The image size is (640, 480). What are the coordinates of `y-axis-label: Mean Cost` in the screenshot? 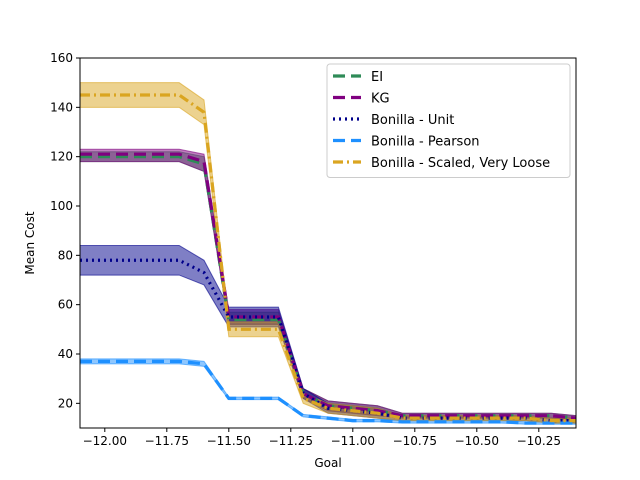 It's located at (30, 242).